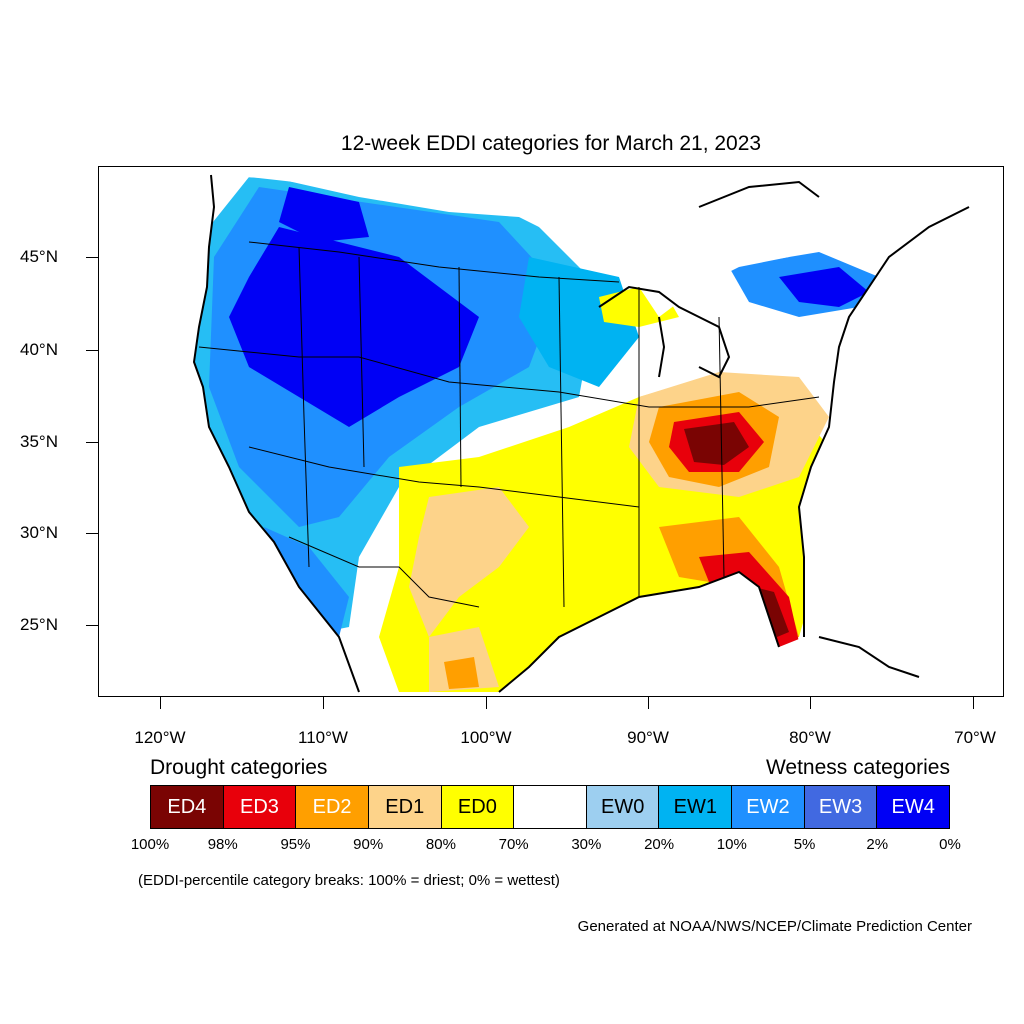 Image resolution: width=1024 pixels, height=1024 pixels. Describe the element at coordinates (405, 807) in the screenshot. I see `legend-cell-ed1: ED1` at that location.